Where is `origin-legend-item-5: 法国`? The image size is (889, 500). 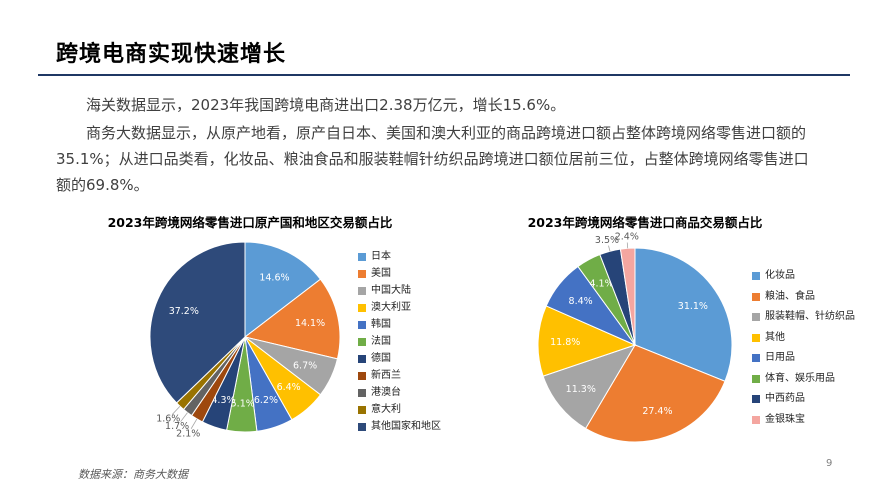 origin-legend-item-5: 法国 is located at coordinates (399, 341).